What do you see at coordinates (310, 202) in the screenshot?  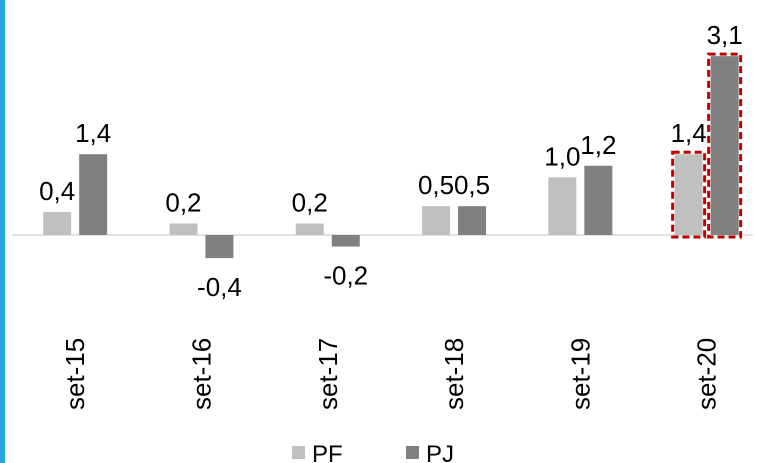 I see `data-label-pf-set-17: 0,2` at bounding box center [310, 202].